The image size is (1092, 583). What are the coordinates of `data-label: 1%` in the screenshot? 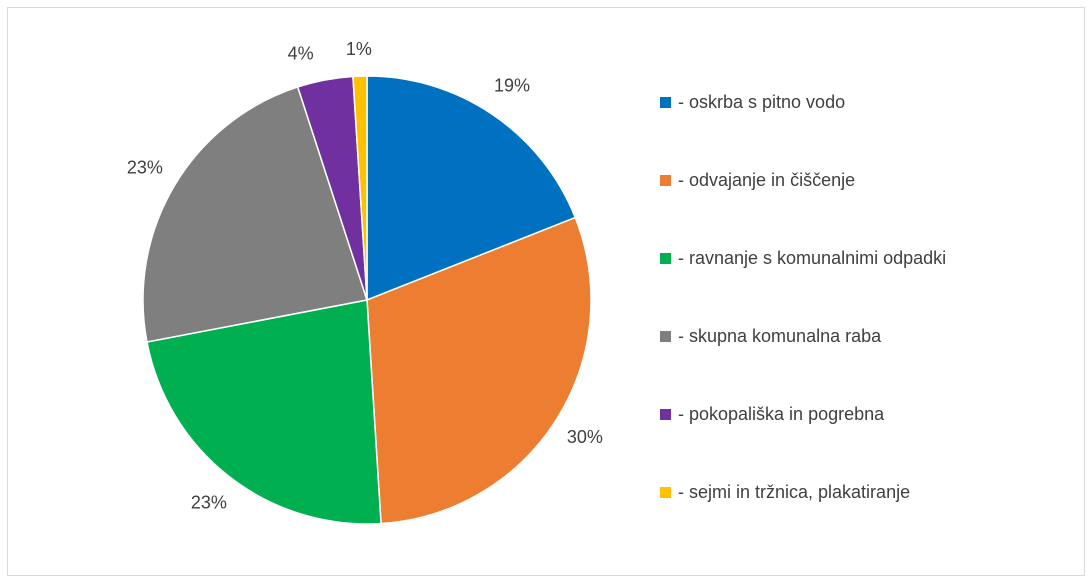 It's located at (359, 49).